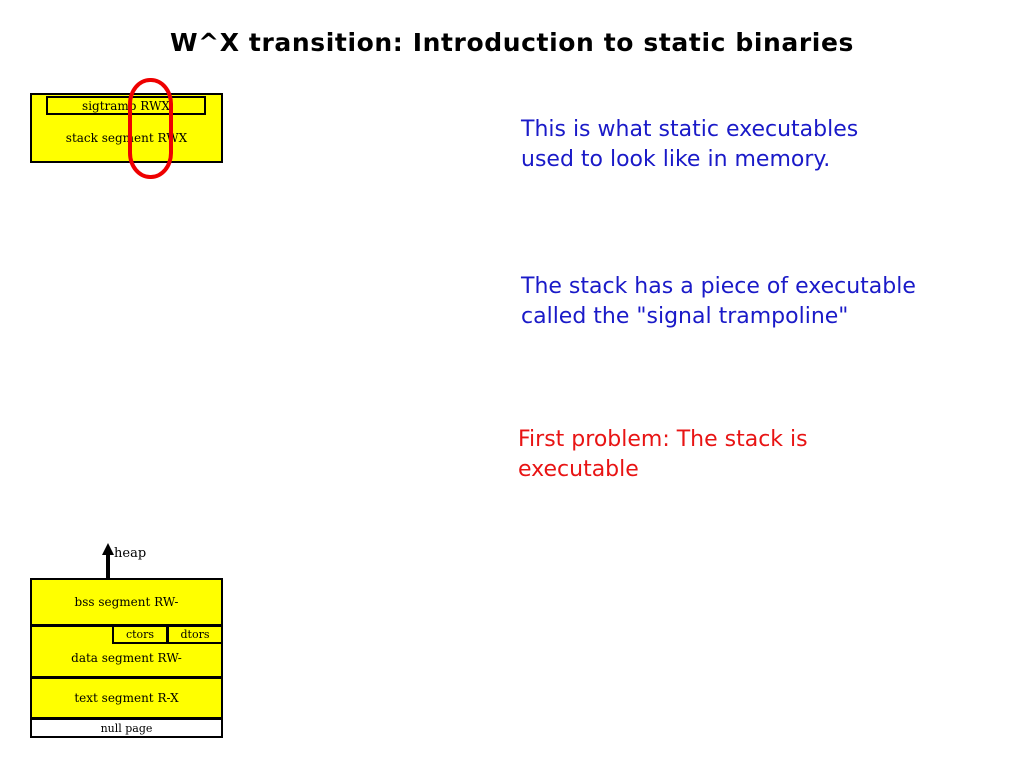  I want to click on sigtramp-box: sigtramp RWX, so click(126, 105).